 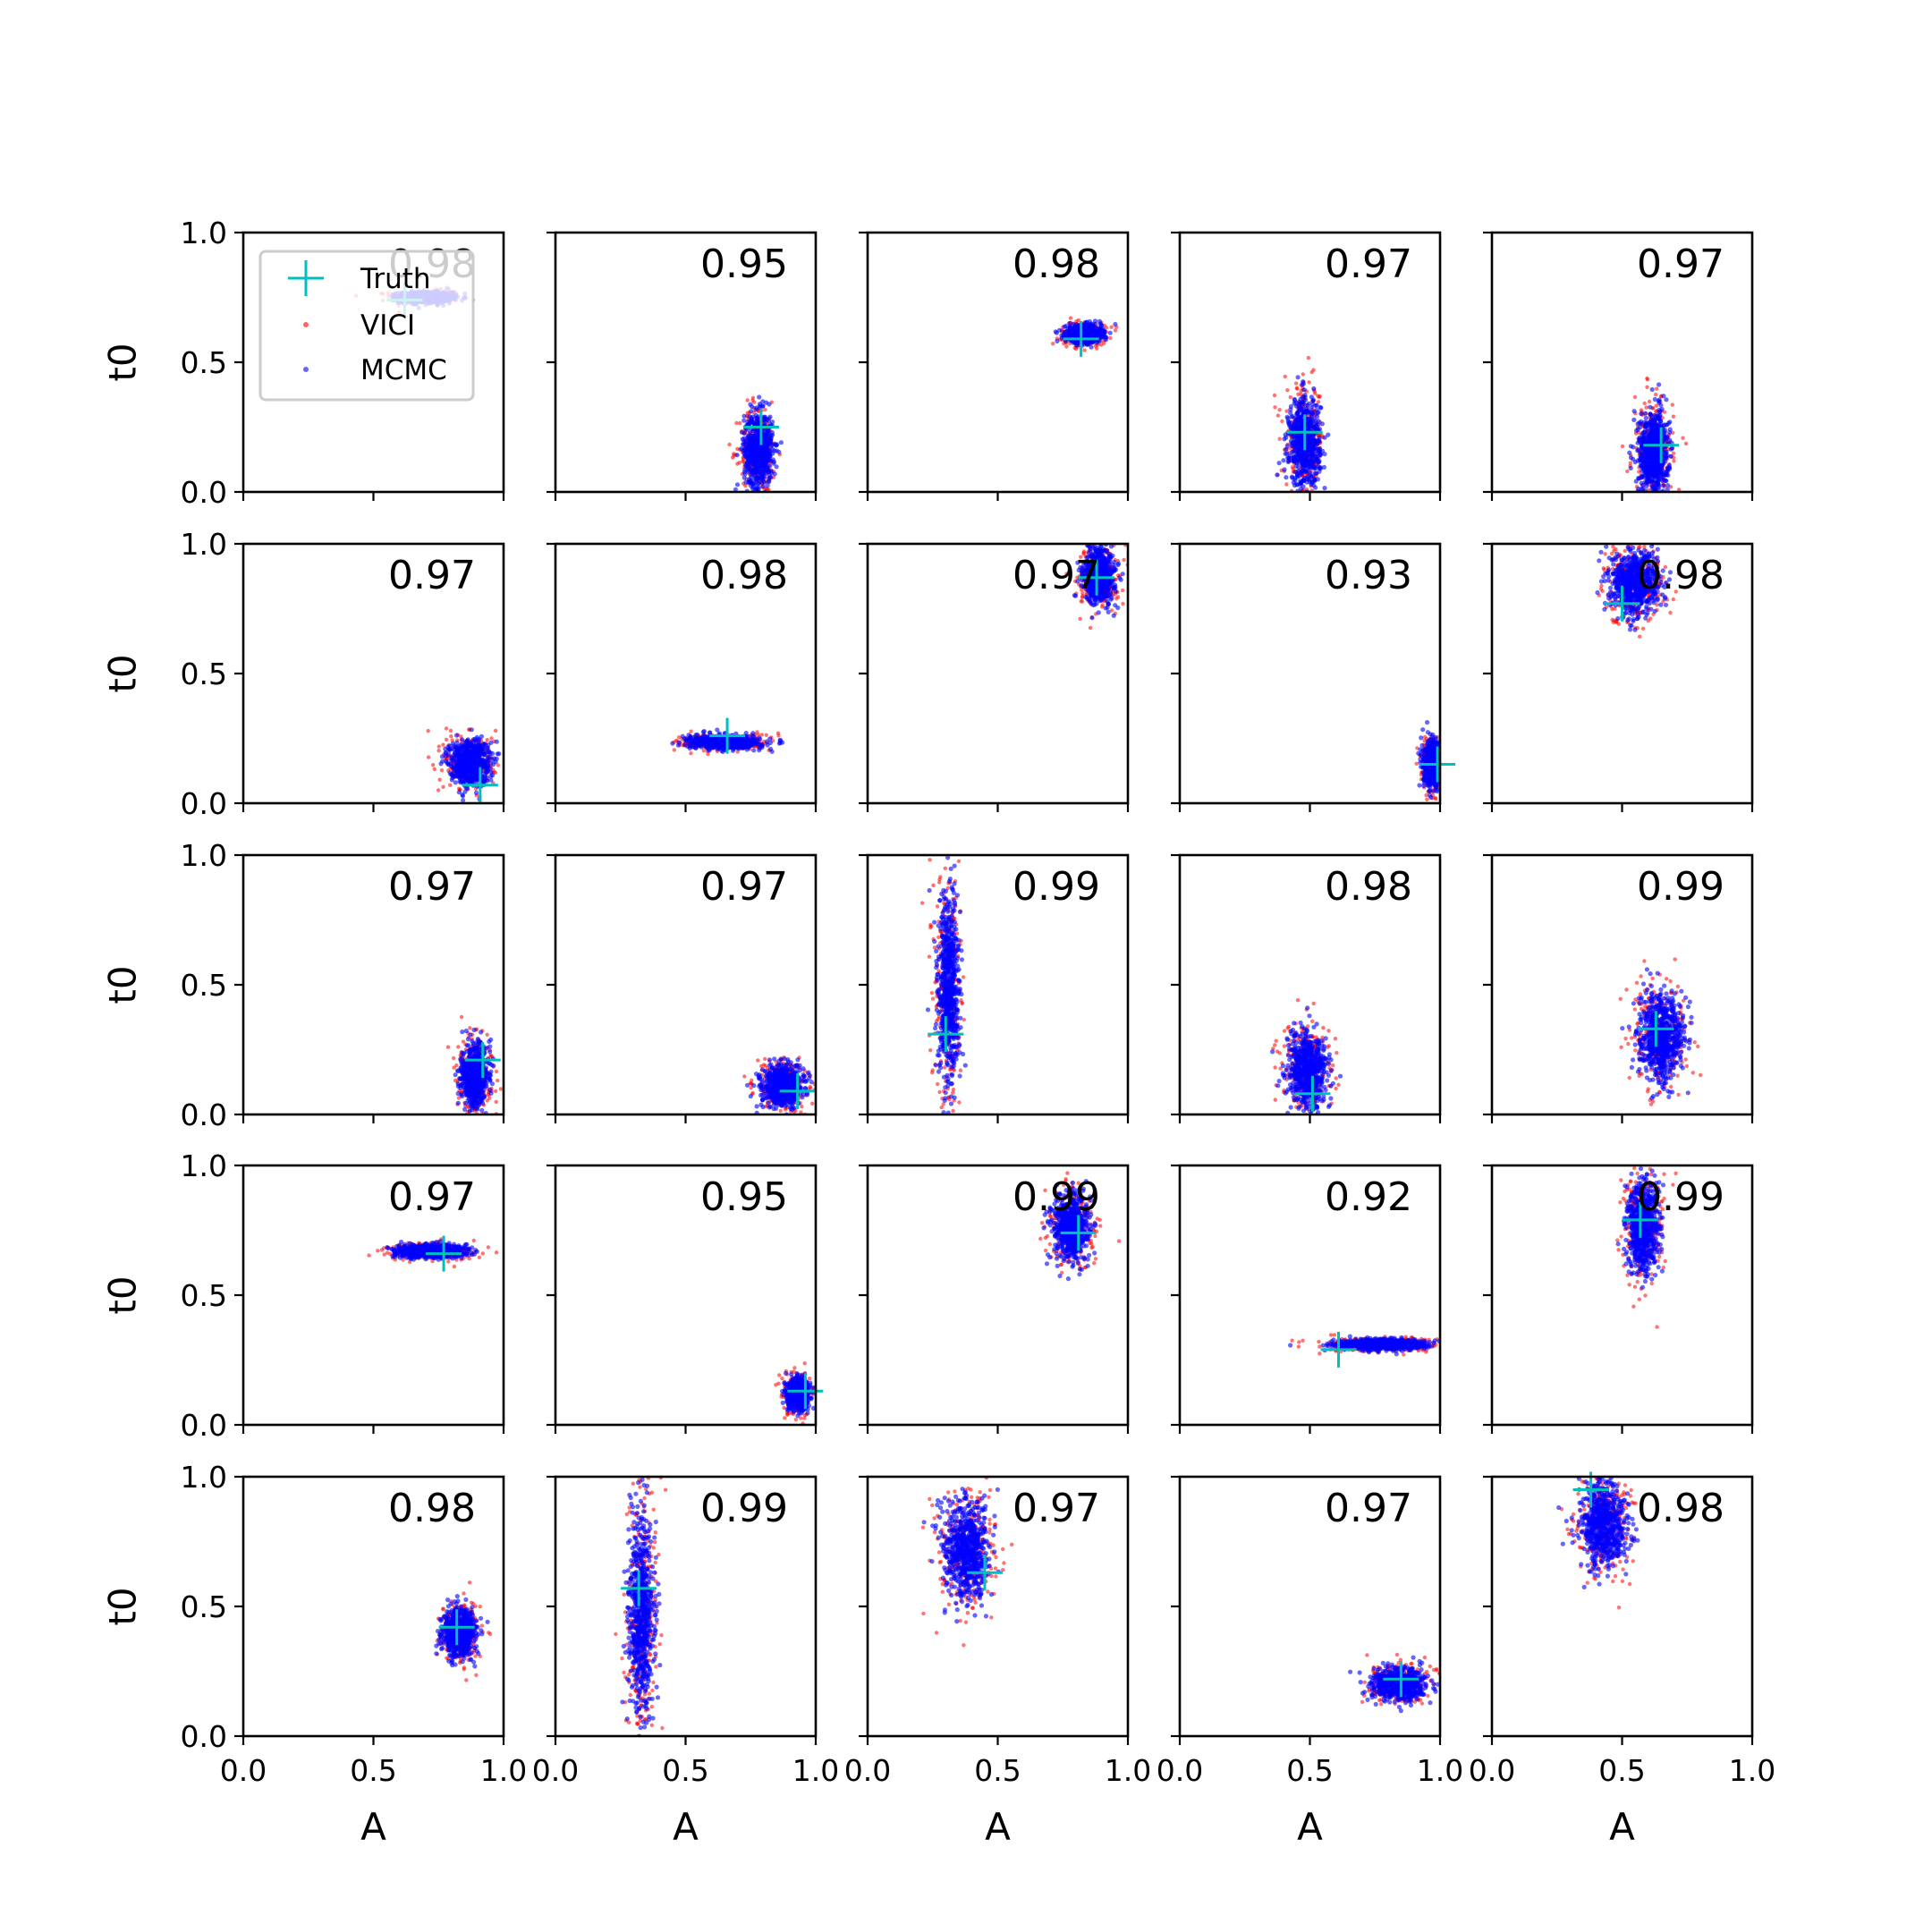 I want to click on y-tick-label: 0.0, so click(x=204, y=492).